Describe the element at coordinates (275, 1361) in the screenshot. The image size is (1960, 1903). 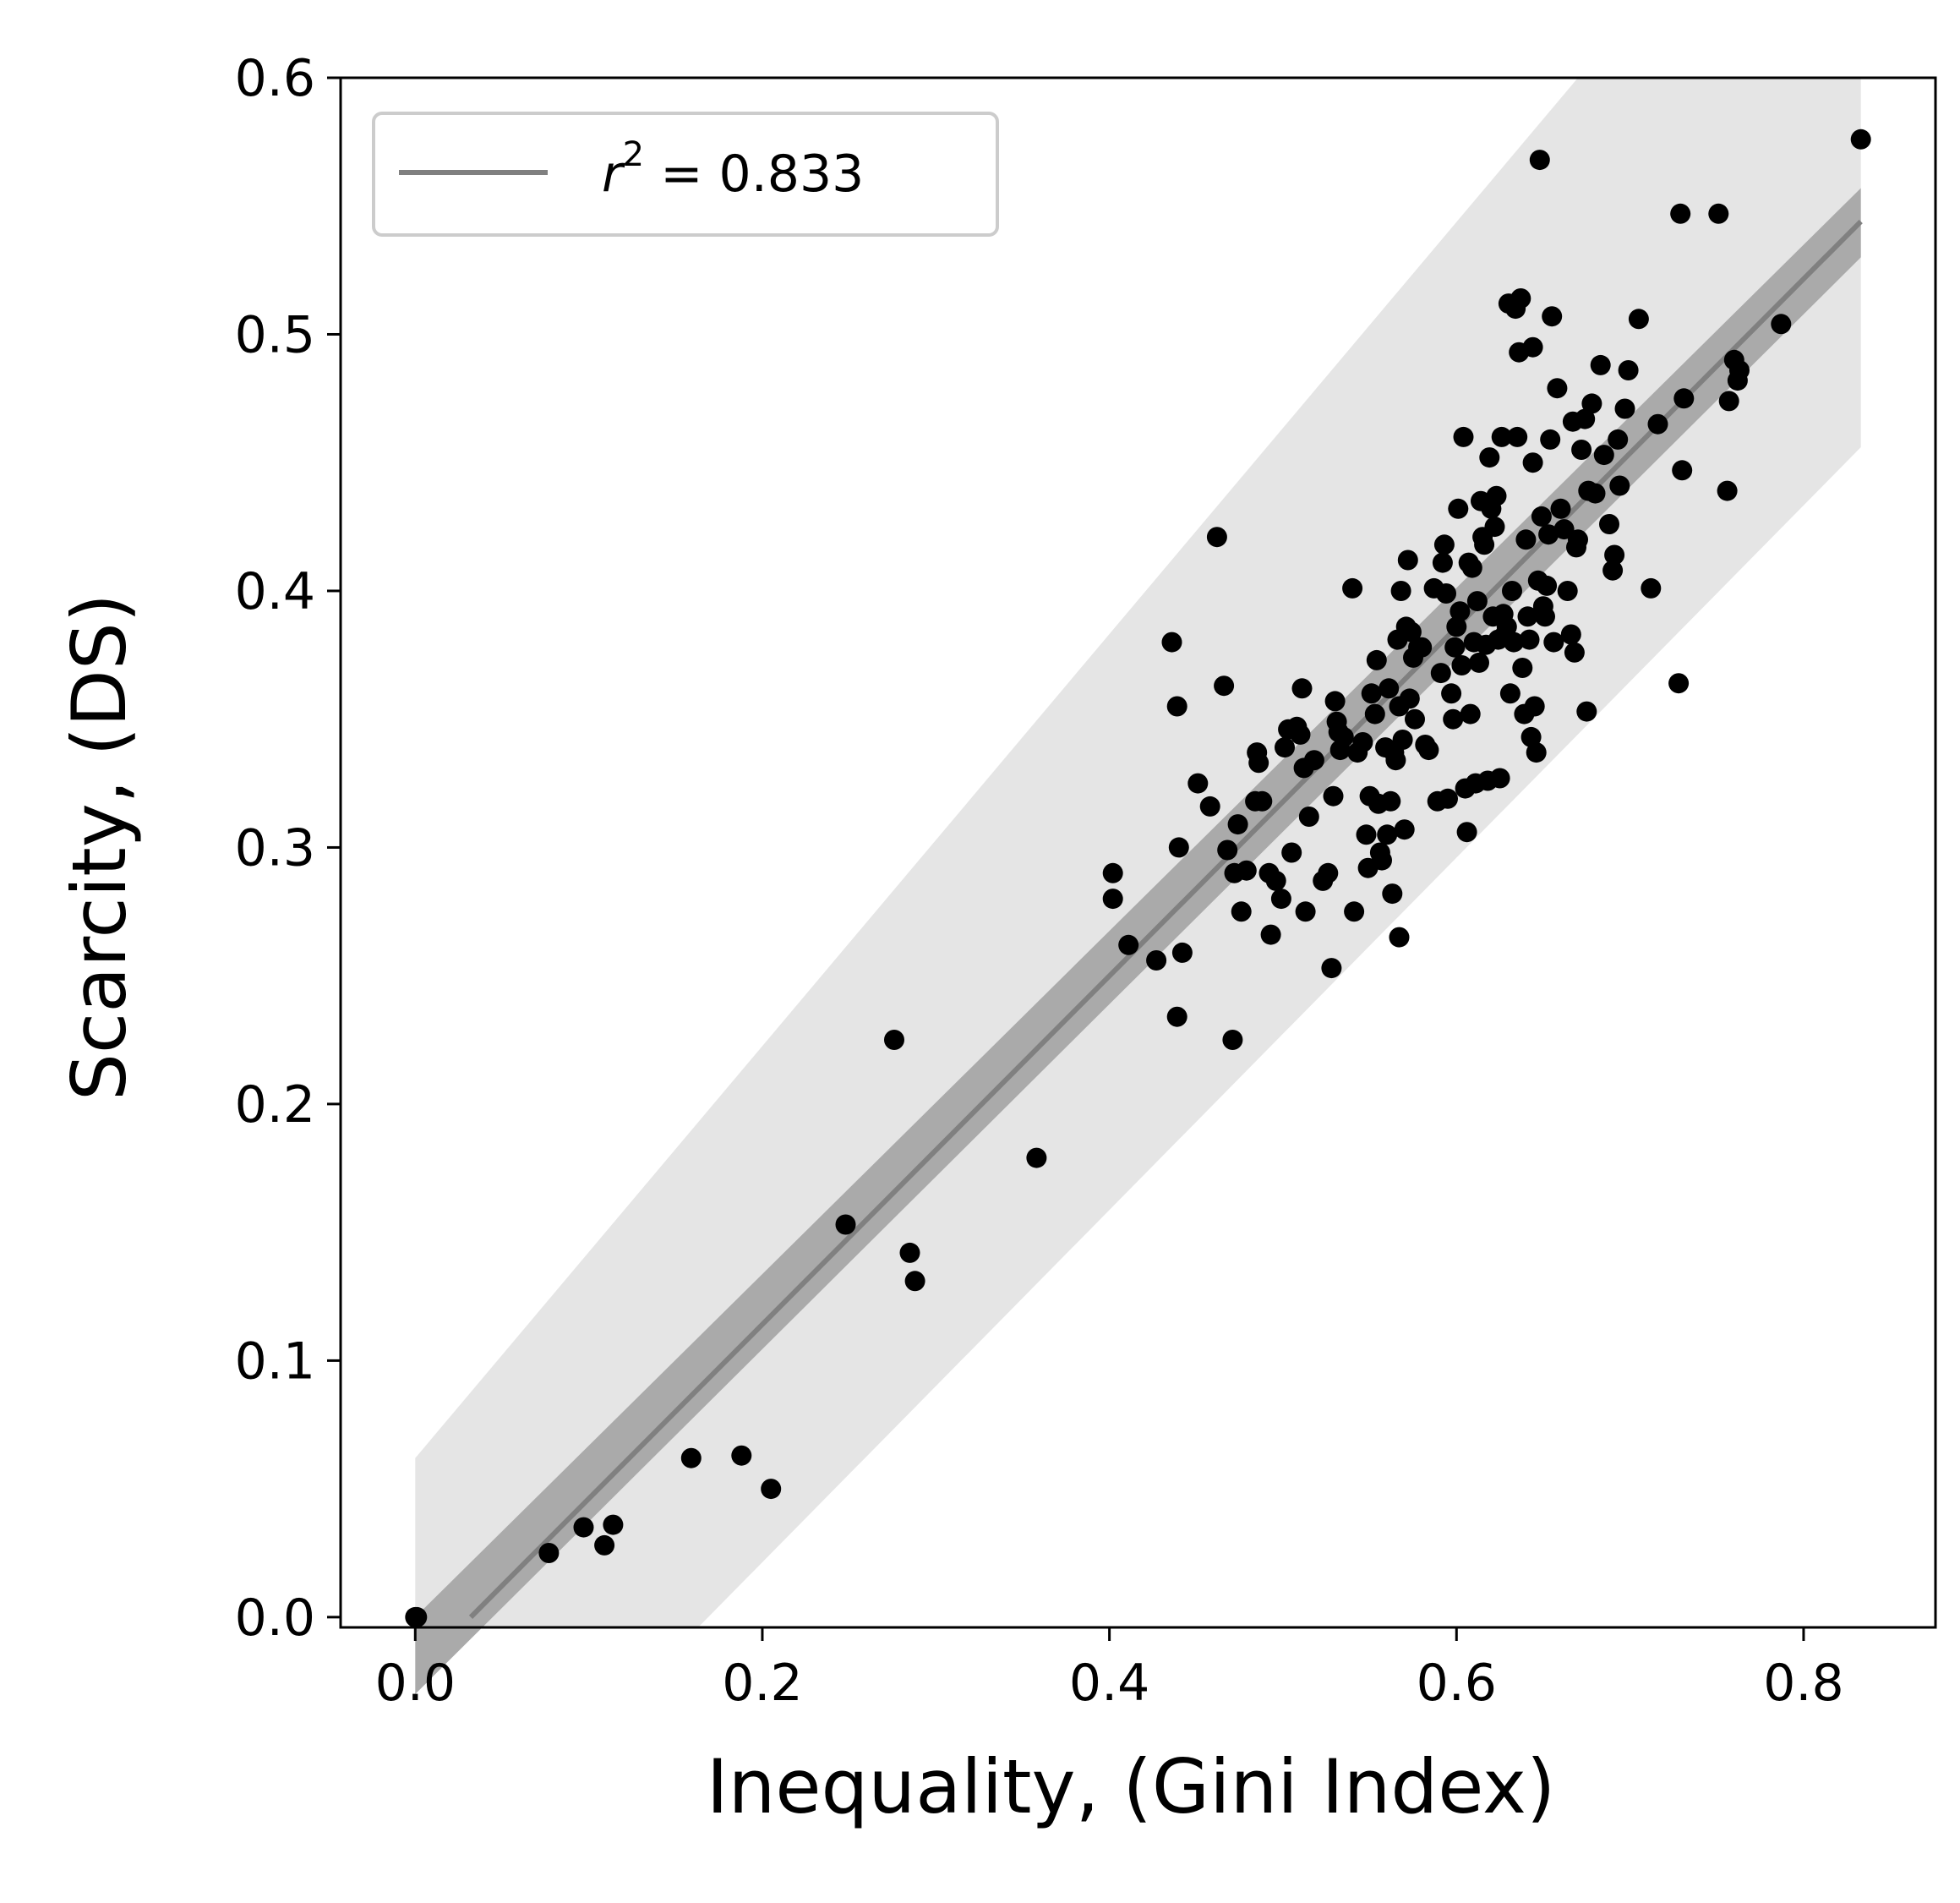
I see `y-tick-label: 0.1` at that location.